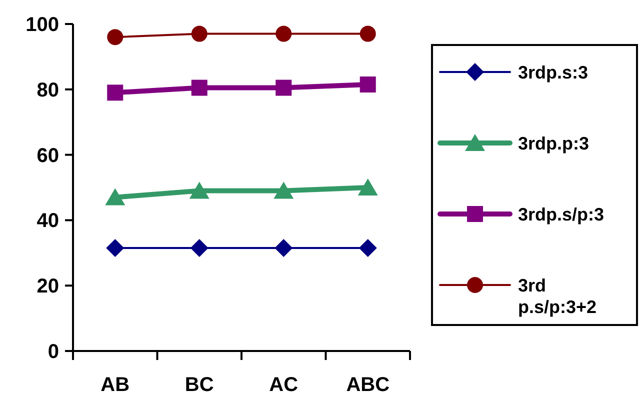 Image resolution: width=639 pixels, height=401 pixels. I want to click on x-tick-label: BC, so click(199, 385).